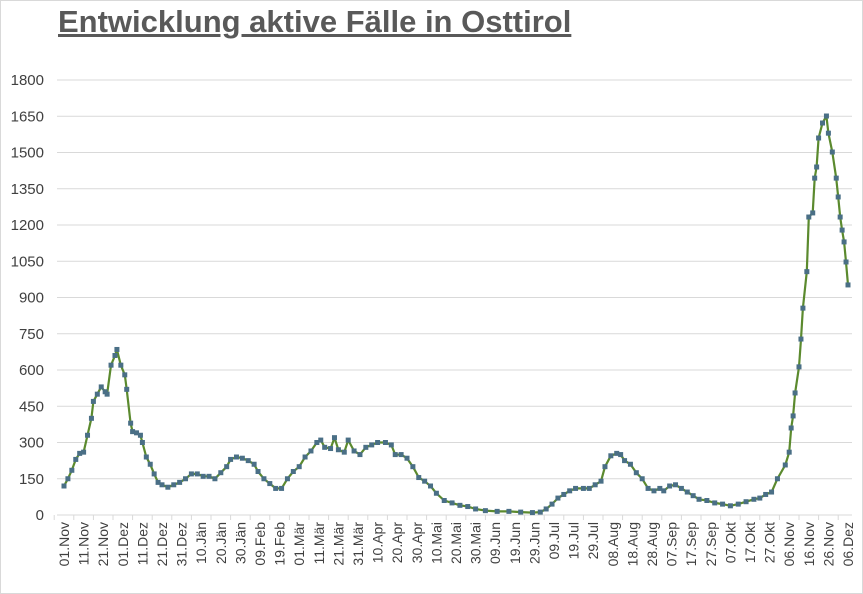 The width and height of the screenshot is (863, 594). What do you see at coordinates (40, 515) in the screenshot?
I see `y-tick-label: 0` at bounding box center [40, 515].